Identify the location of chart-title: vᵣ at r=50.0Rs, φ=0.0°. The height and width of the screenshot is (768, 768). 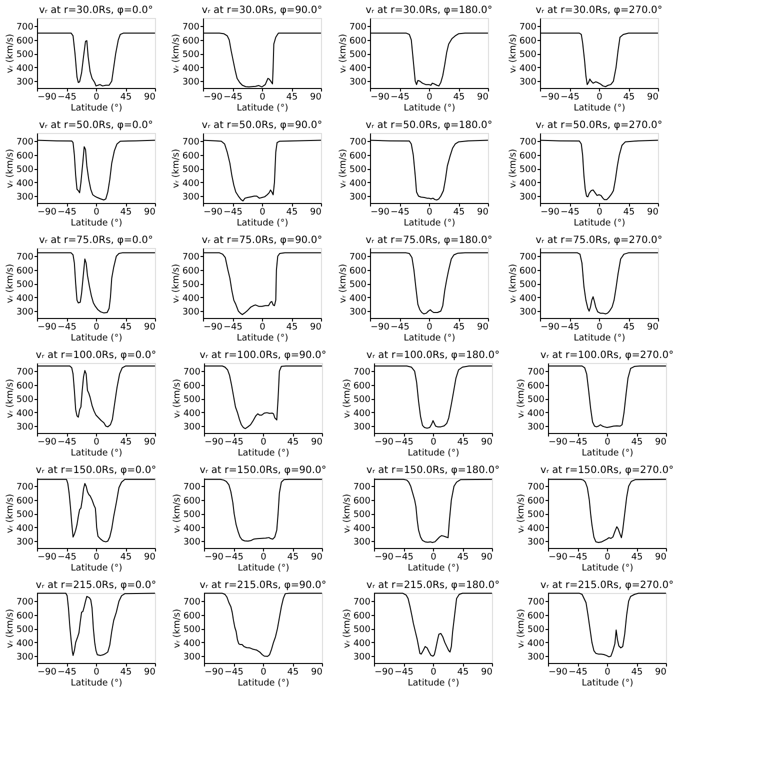
(96, 125).